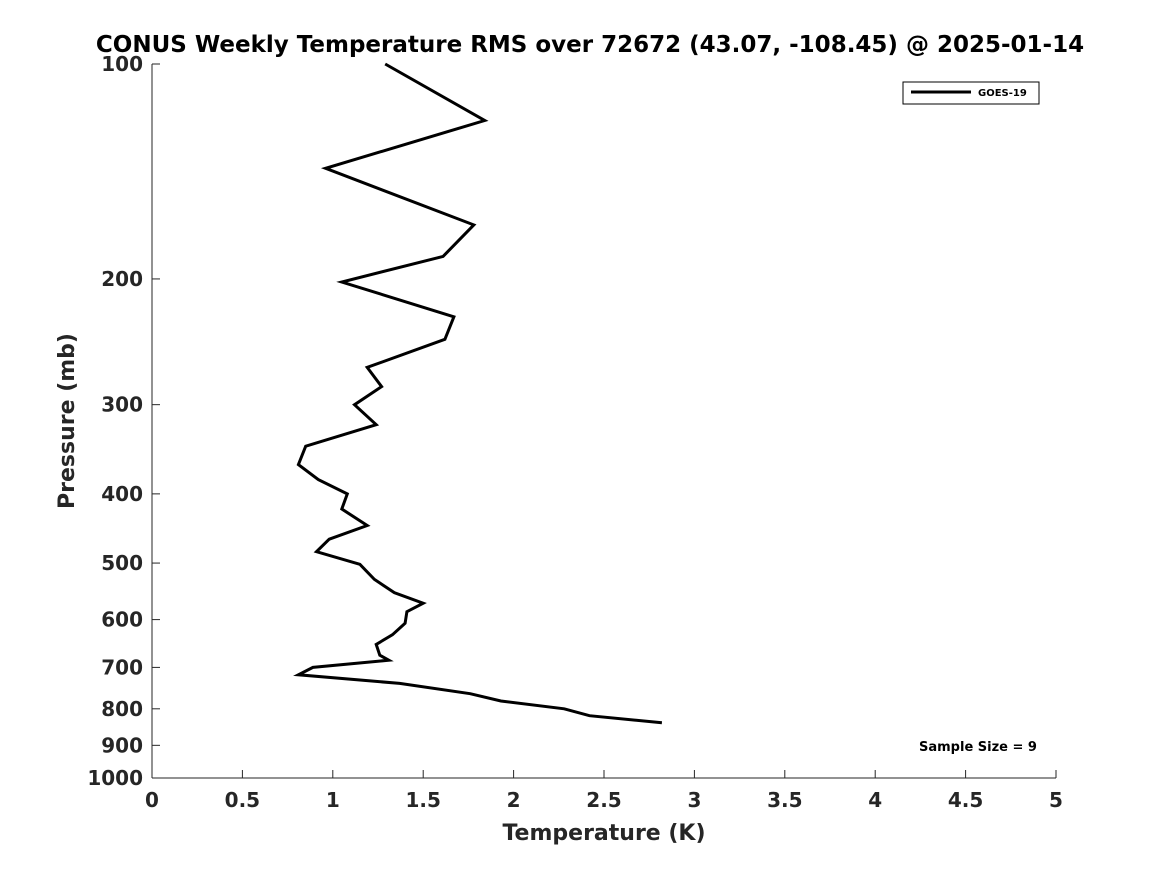  What do you see at coordinates (122, 745) in the screenshot?
I see `y-tick-label: 900` at bounding box center [122, 745].